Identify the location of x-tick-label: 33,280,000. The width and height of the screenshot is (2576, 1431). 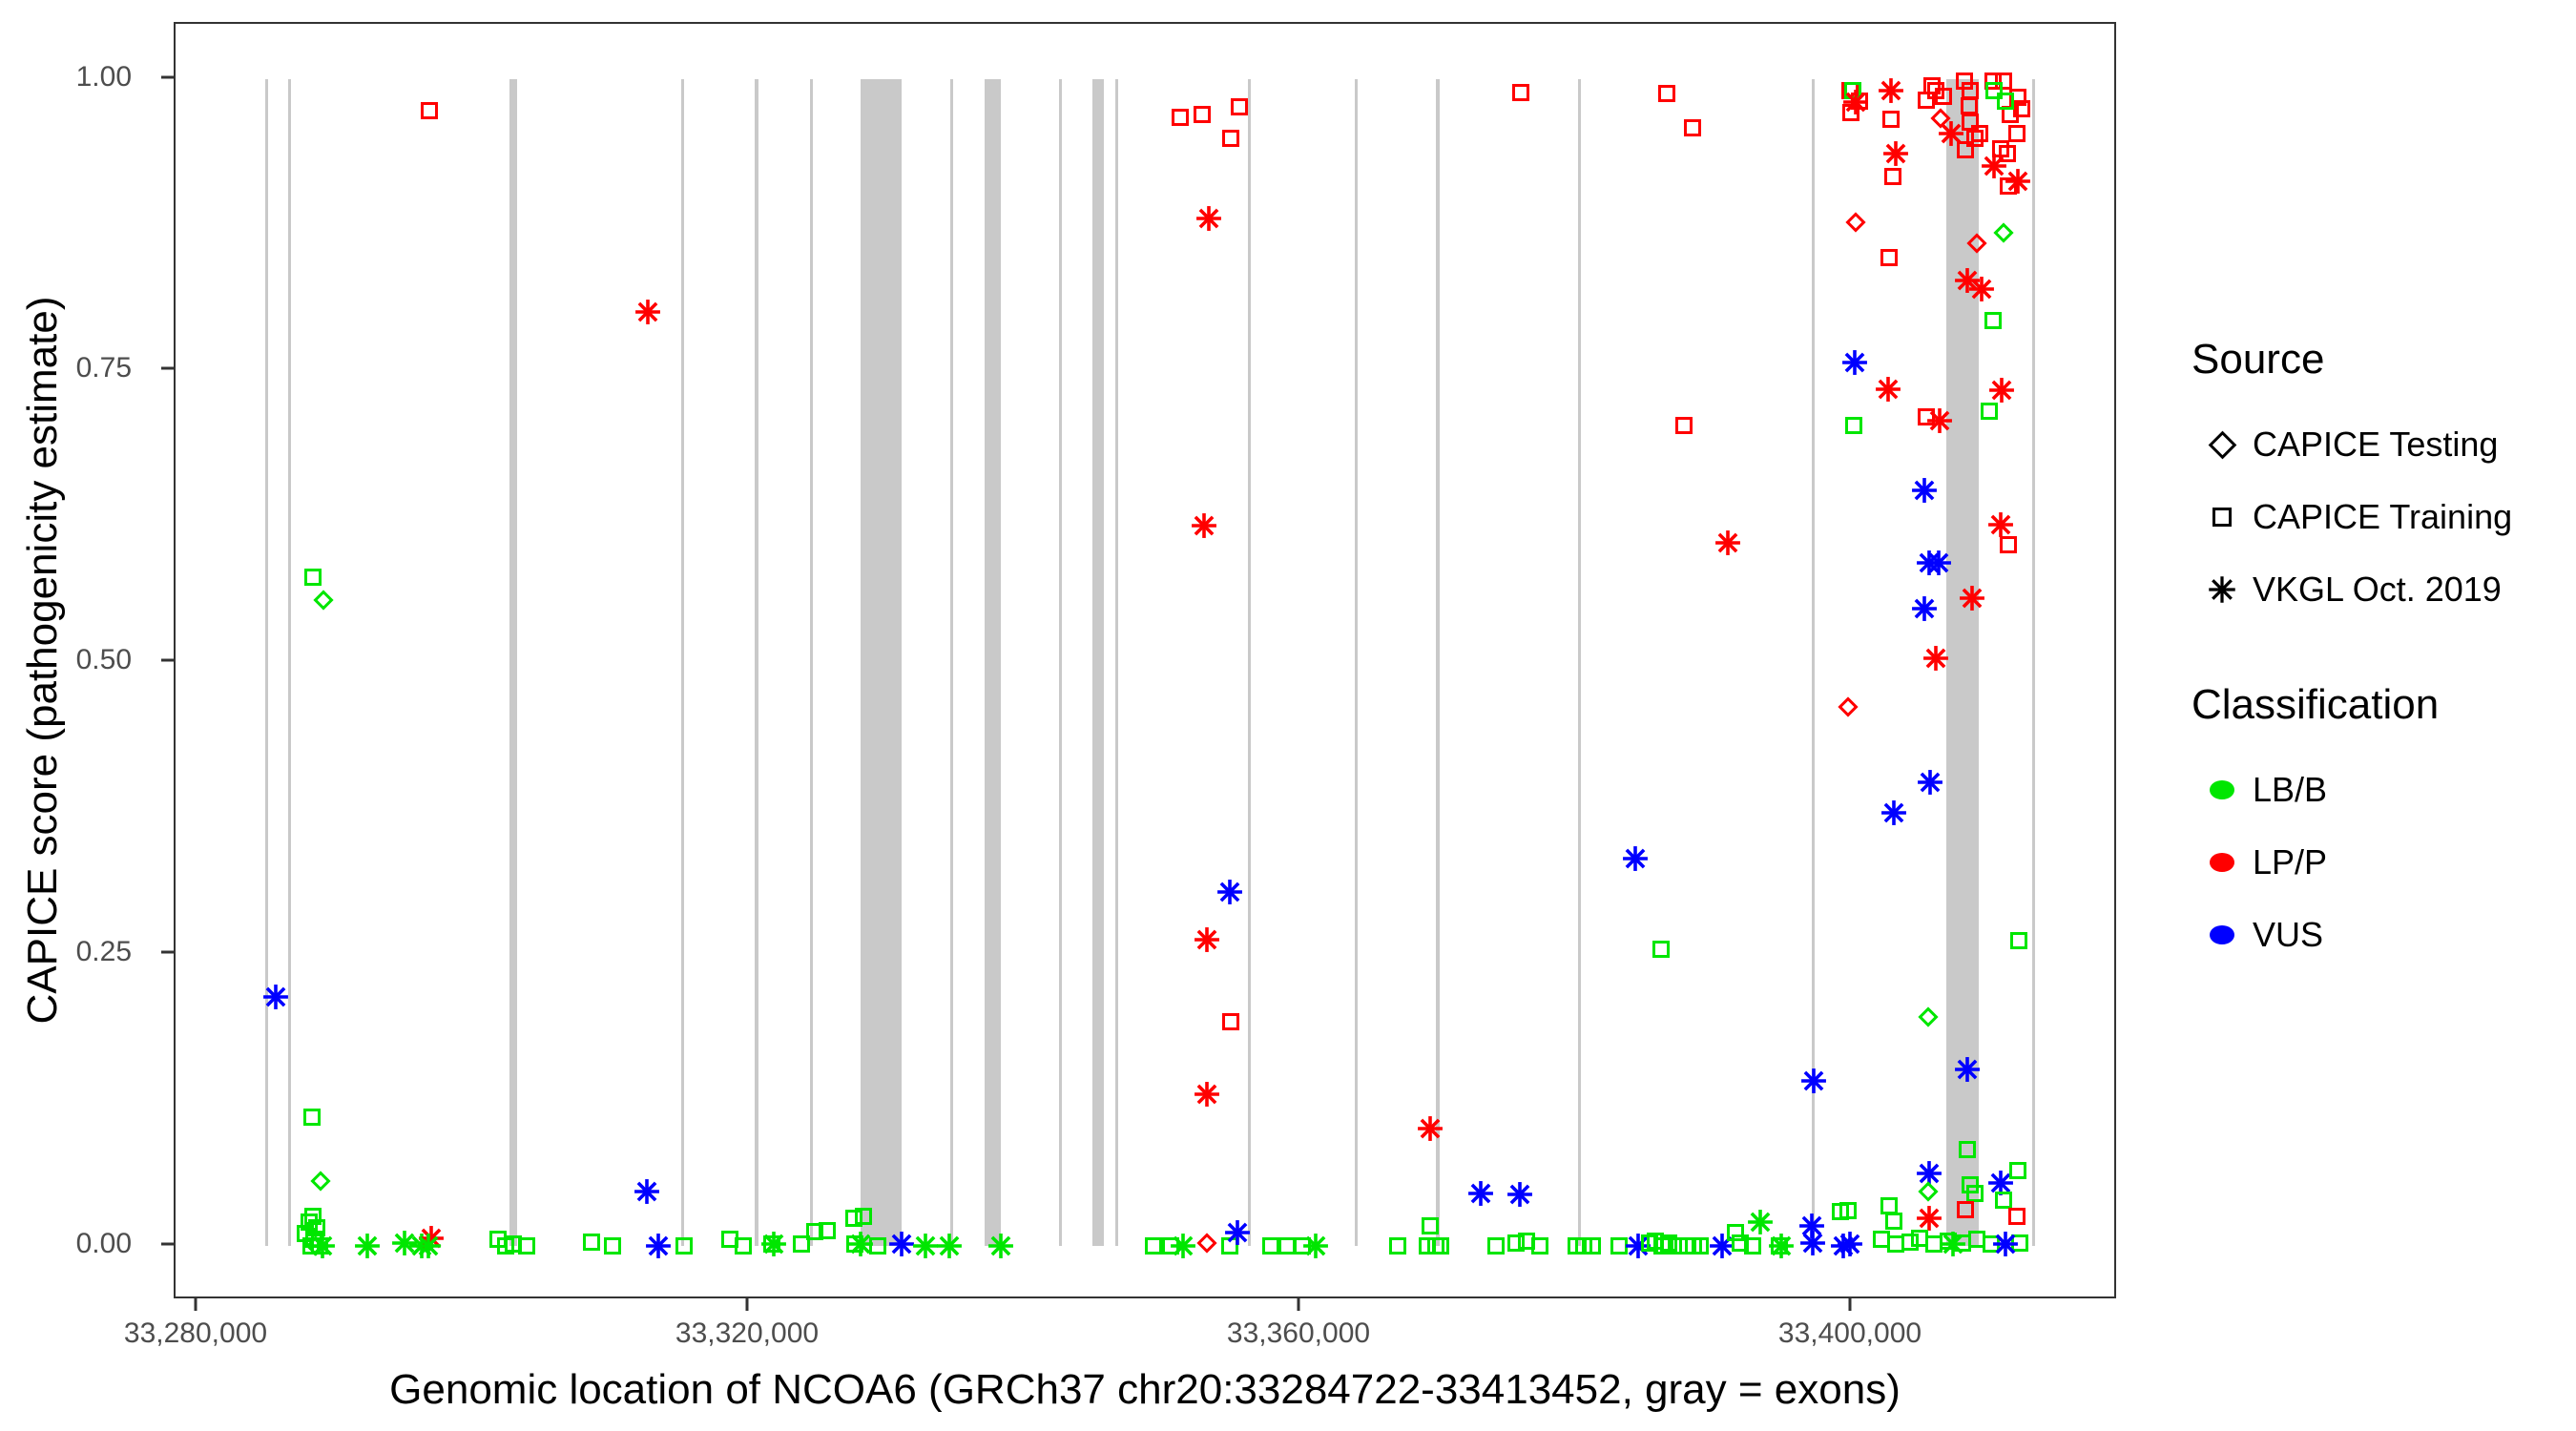
(195, 1333).